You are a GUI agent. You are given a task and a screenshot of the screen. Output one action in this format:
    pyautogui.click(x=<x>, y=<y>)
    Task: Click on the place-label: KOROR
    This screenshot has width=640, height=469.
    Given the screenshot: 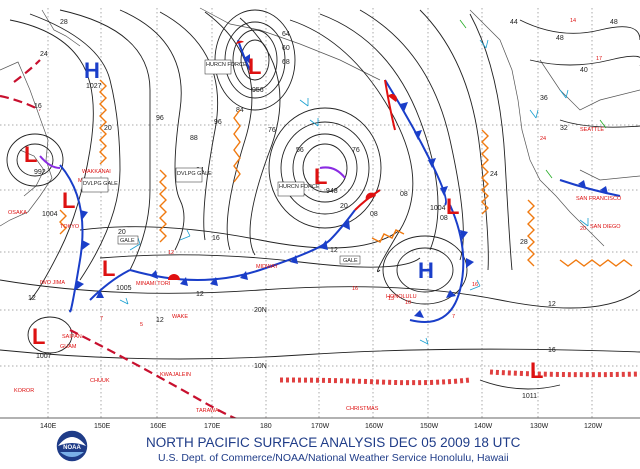 What is the action you would take?
    pyautogui.click(x=24, y=391)
    